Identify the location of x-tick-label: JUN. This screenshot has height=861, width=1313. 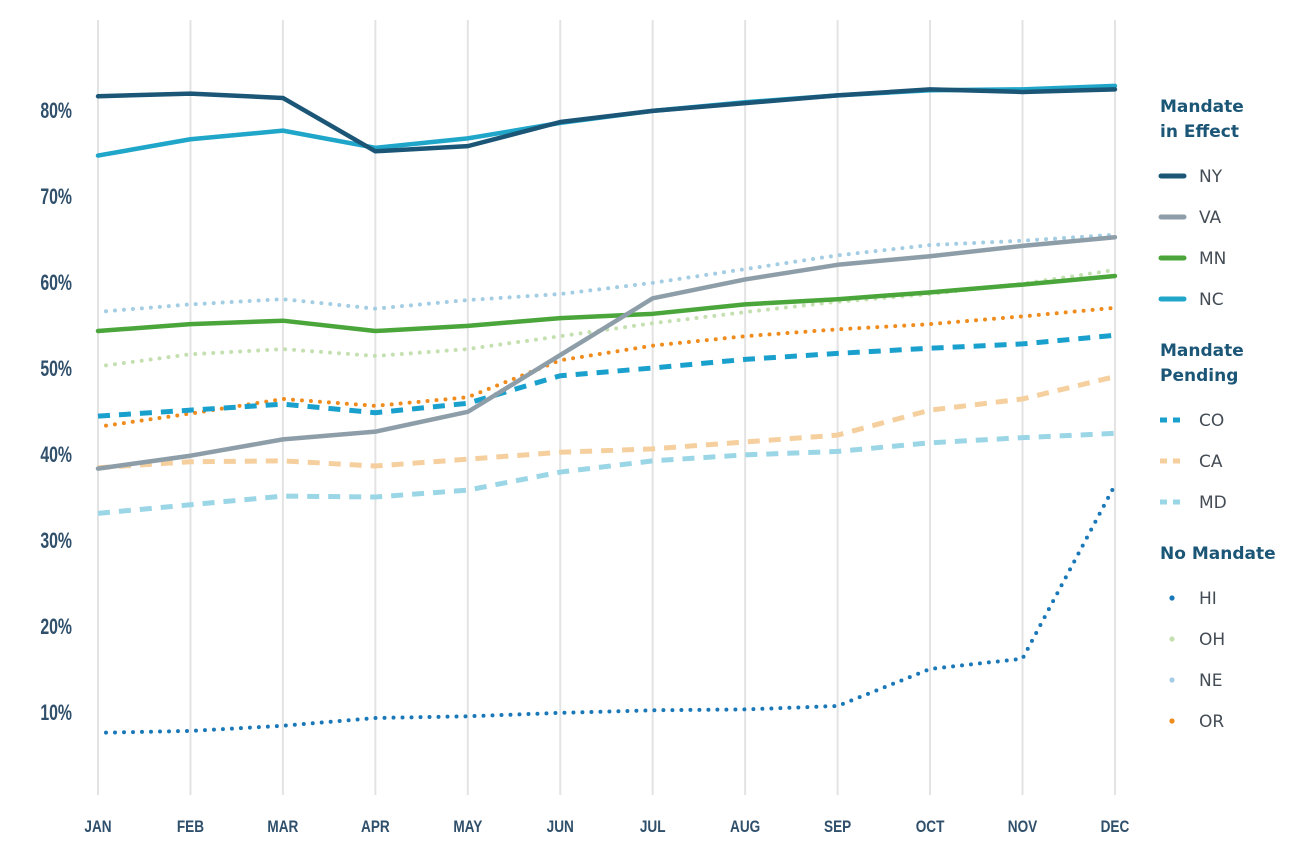
(560, 827).